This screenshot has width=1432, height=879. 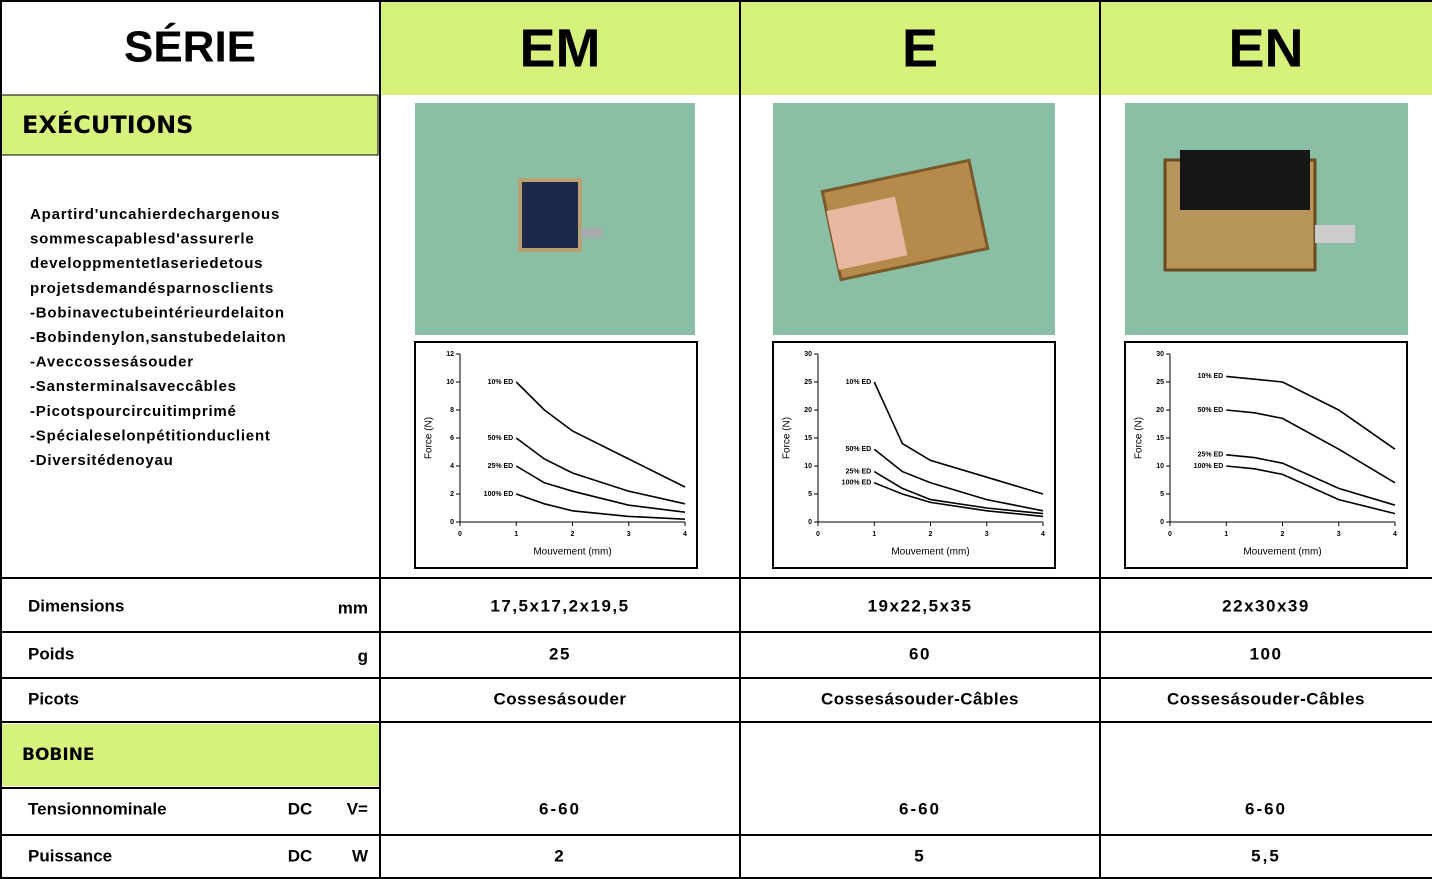 What do you see at coordinates (920, 48) in the screenshot?
I see `series-name: E` at bounding box center [920, 48].